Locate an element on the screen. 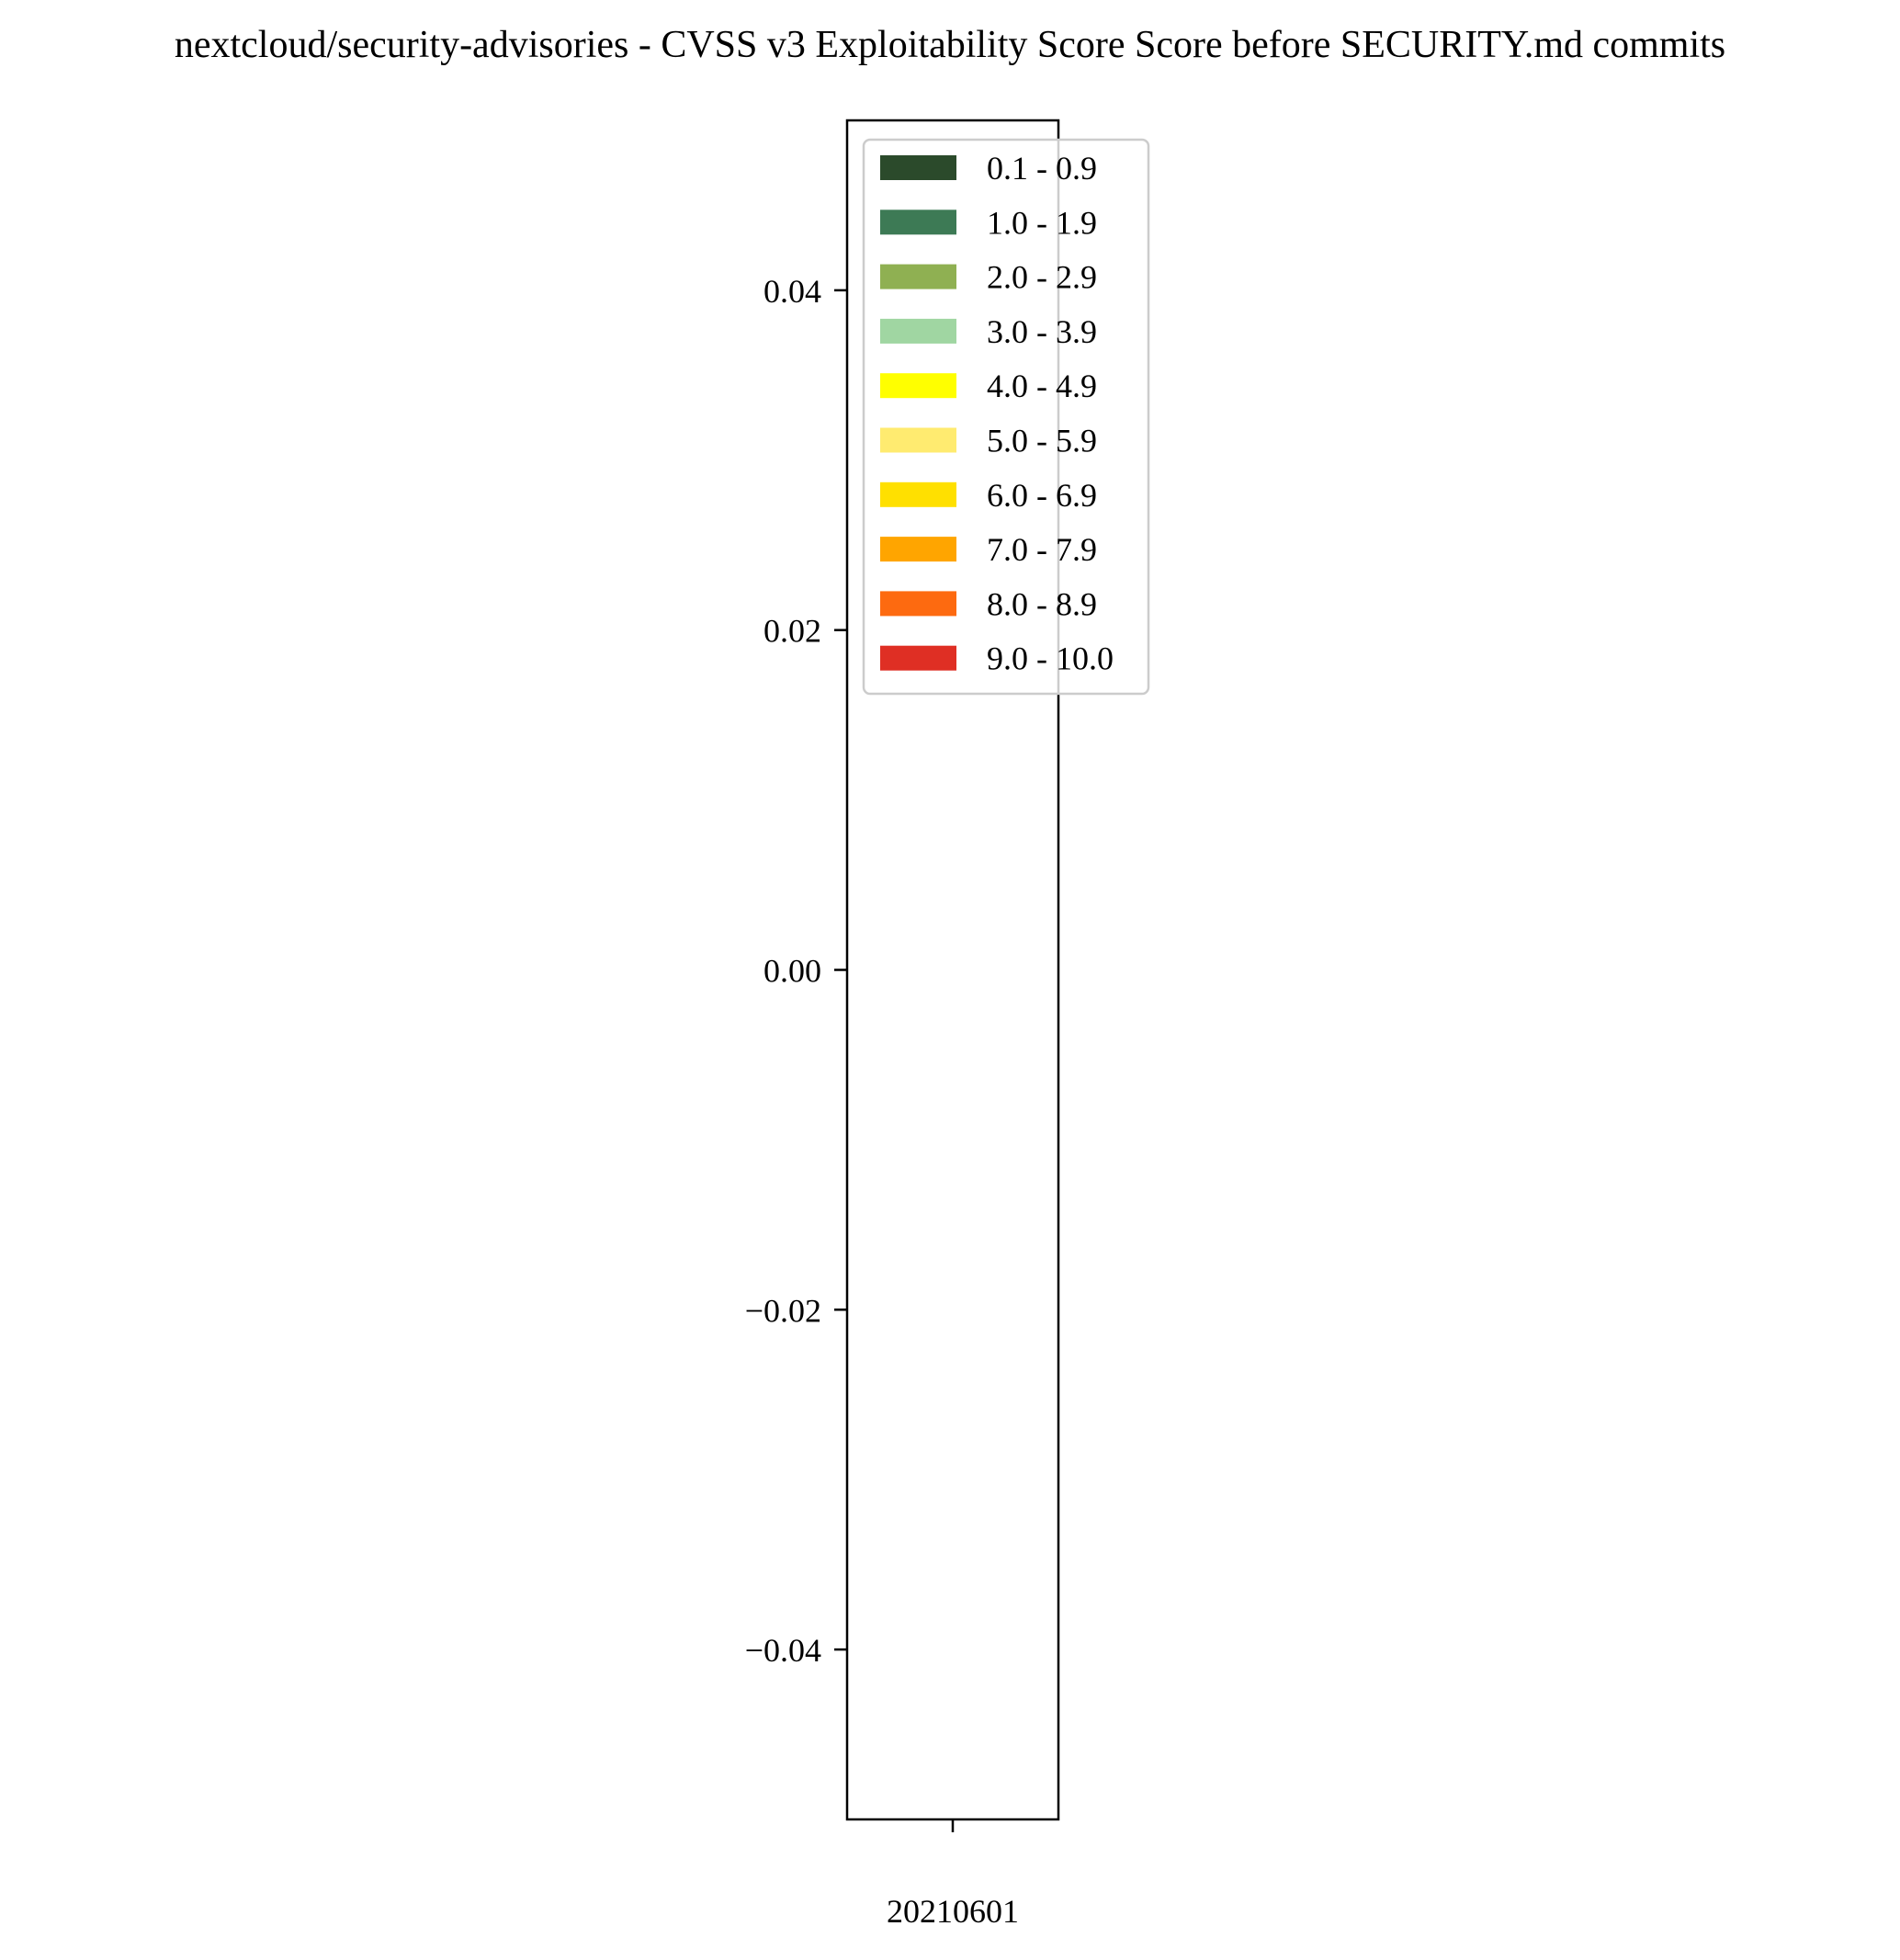 This screenshot has height=1960, width=1900. legend-label-0: 0.1 - 0.9 is located at coordinates (1042, 169).